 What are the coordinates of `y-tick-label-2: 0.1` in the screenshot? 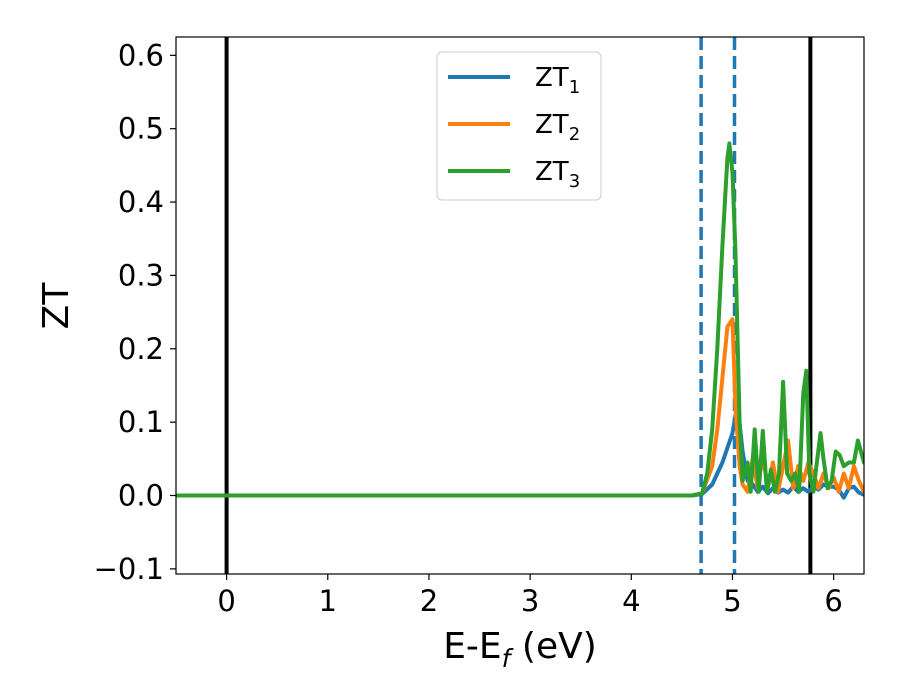 It's located at (141, 422).